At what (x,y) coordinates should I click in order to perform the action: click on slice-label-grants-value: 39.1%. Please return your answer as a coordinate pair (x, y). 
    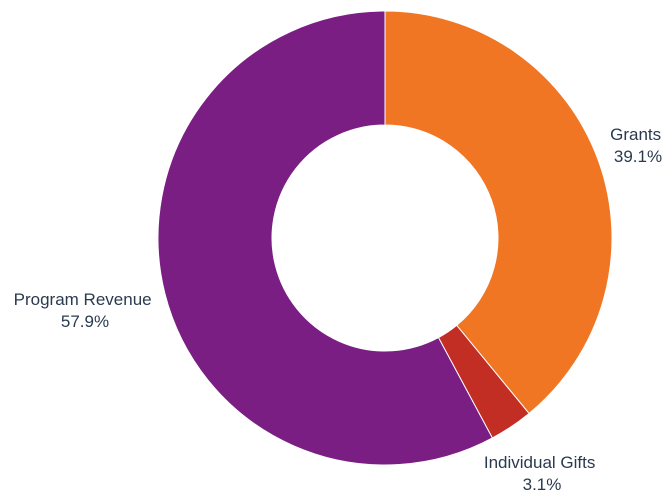
    Looking at the image, I should click on (638, 156).